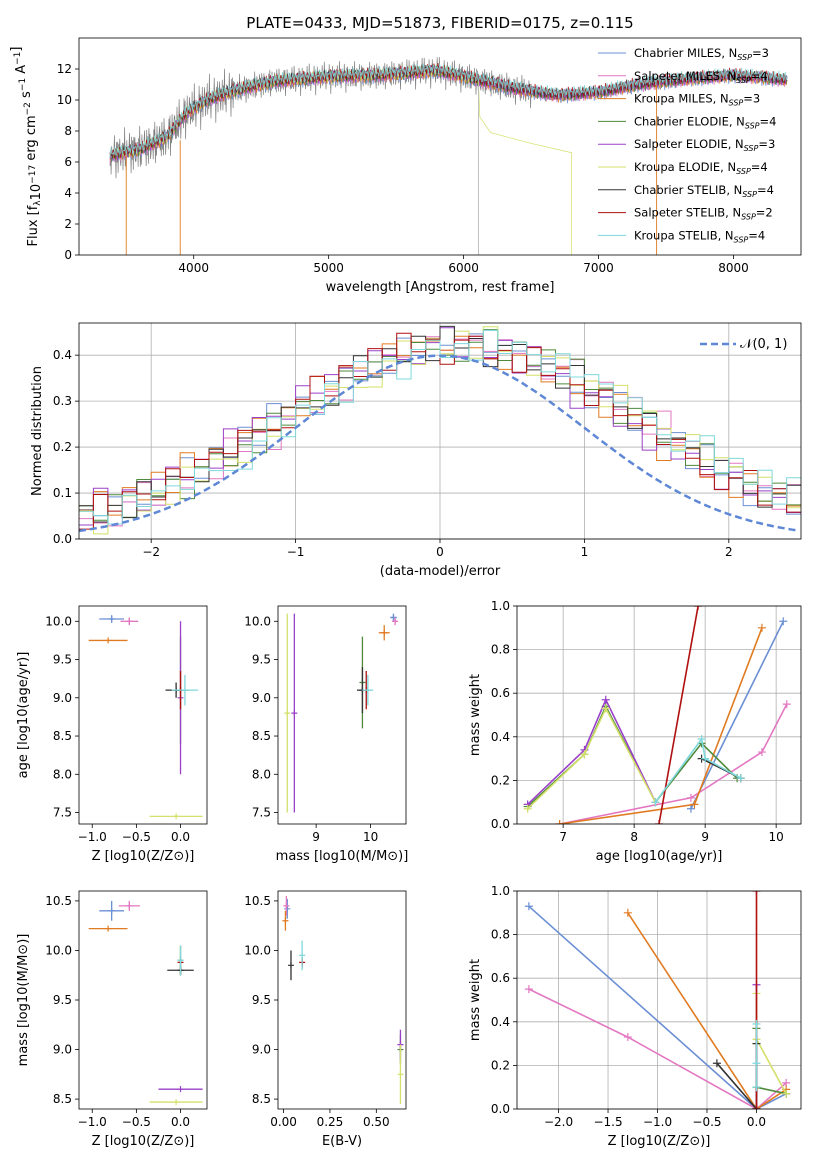 This screenshot has height=1174, width=819. Describe the element at coordinates (328, 268) in the screenshot. I see `x-tick-label: 5000` at that location.